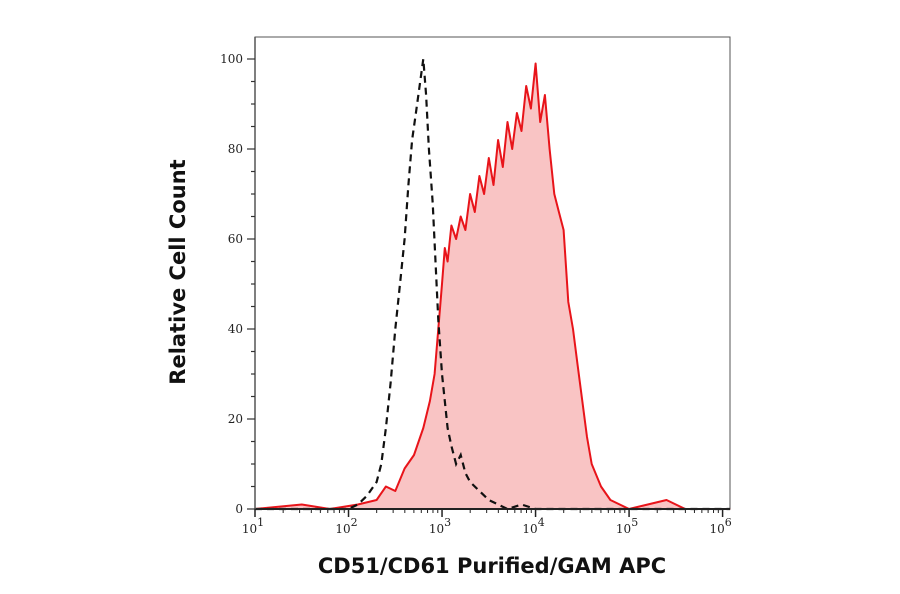 Image resolution: width=900 pixels, height=594 pixels. Describe the element at coordinates (235, 239) in the screenshot. I see `y-tick-label: 60` at that location.